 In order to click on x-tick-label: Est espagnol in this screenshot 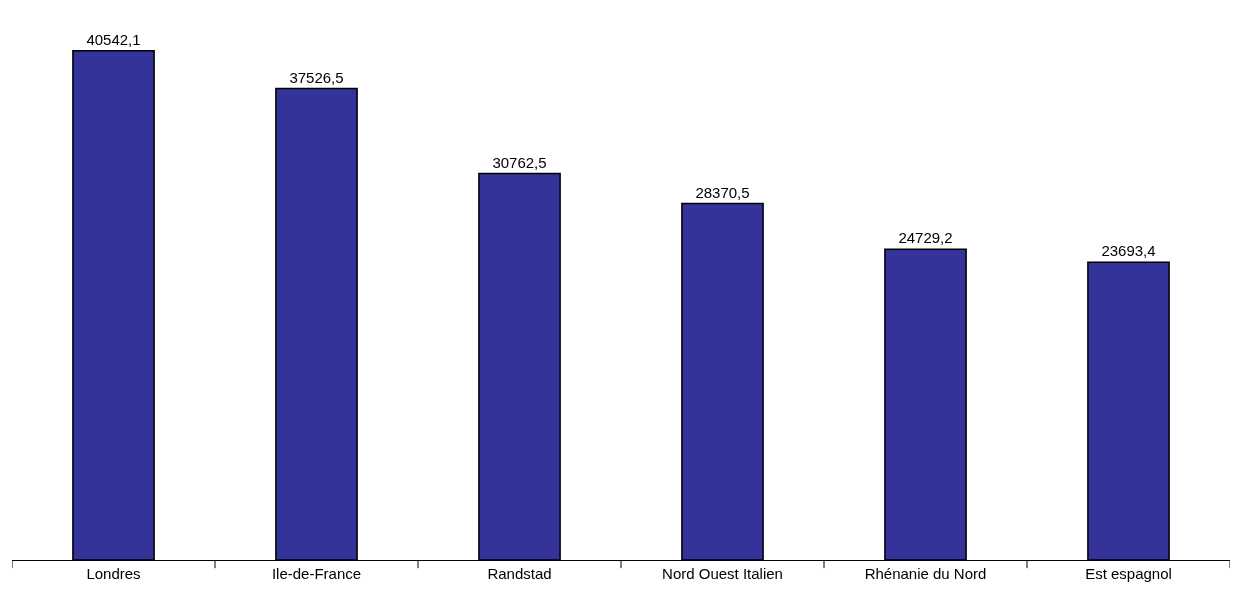, I will do `click(1128, 573)`.